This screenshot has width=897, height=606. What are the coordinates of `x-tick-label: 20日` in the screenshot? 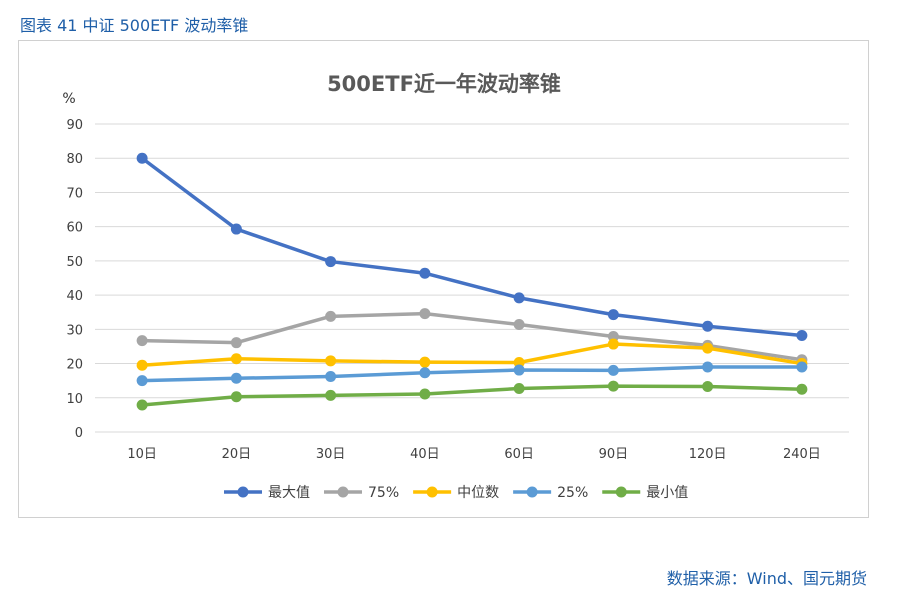 It's located at (237, 454).